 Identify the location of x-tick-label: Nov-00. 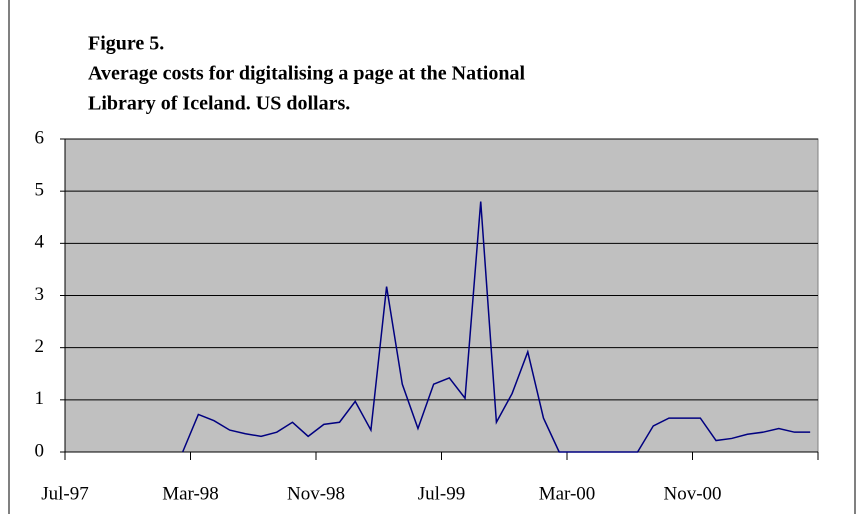
(692, 493).